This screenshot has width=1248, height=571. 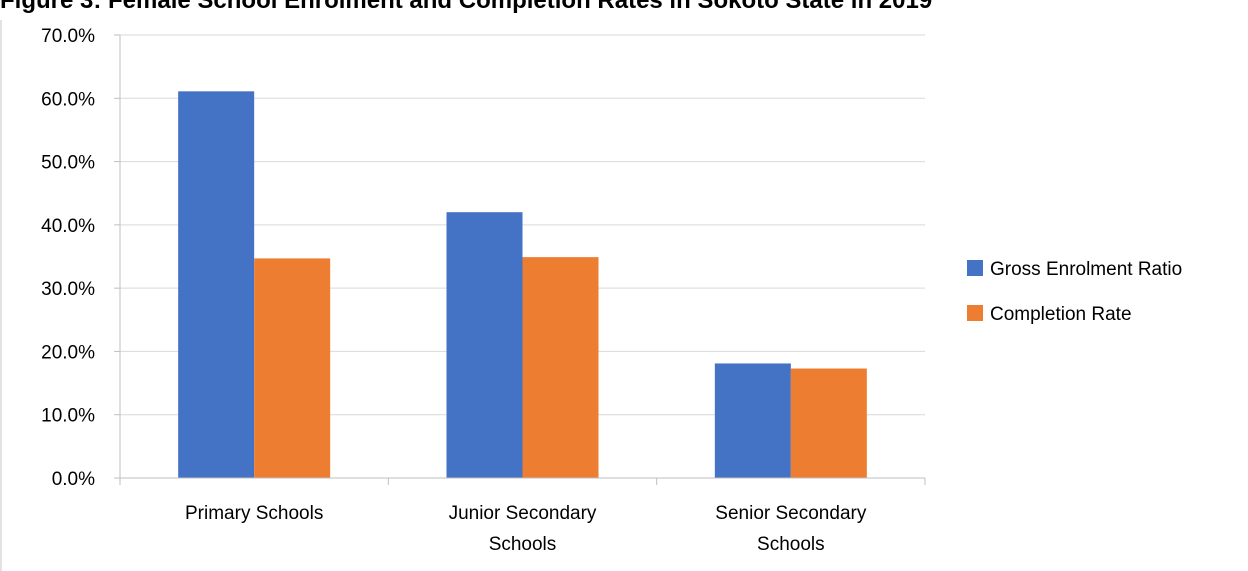 What do you see at coordinates (1061, 314) in the screenshot?
I see `legend-label: Completion Rate` at bounding box center [1061, 314].